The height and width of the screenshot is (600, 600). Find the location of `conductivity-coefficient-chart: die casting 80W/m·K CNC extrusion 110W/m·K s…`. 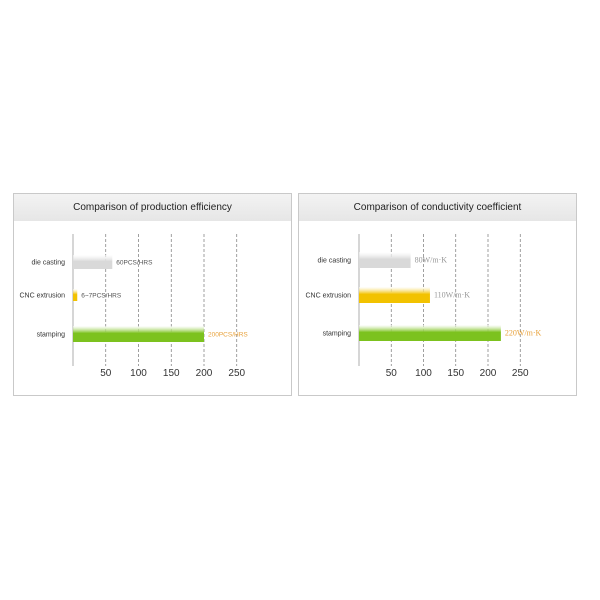

conductivity-coefficient-chart: die casting 80W/m·K CNC extrusion 110W/m·K s… is located at coordinates (423, 306).